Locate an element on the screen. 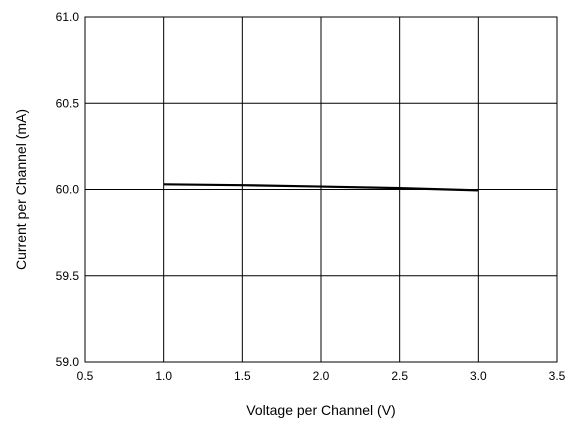 Image resolution: width=577 pixels, height=425 pixels. y-tick-label: 60.0 is located at coordinates (68, 190).